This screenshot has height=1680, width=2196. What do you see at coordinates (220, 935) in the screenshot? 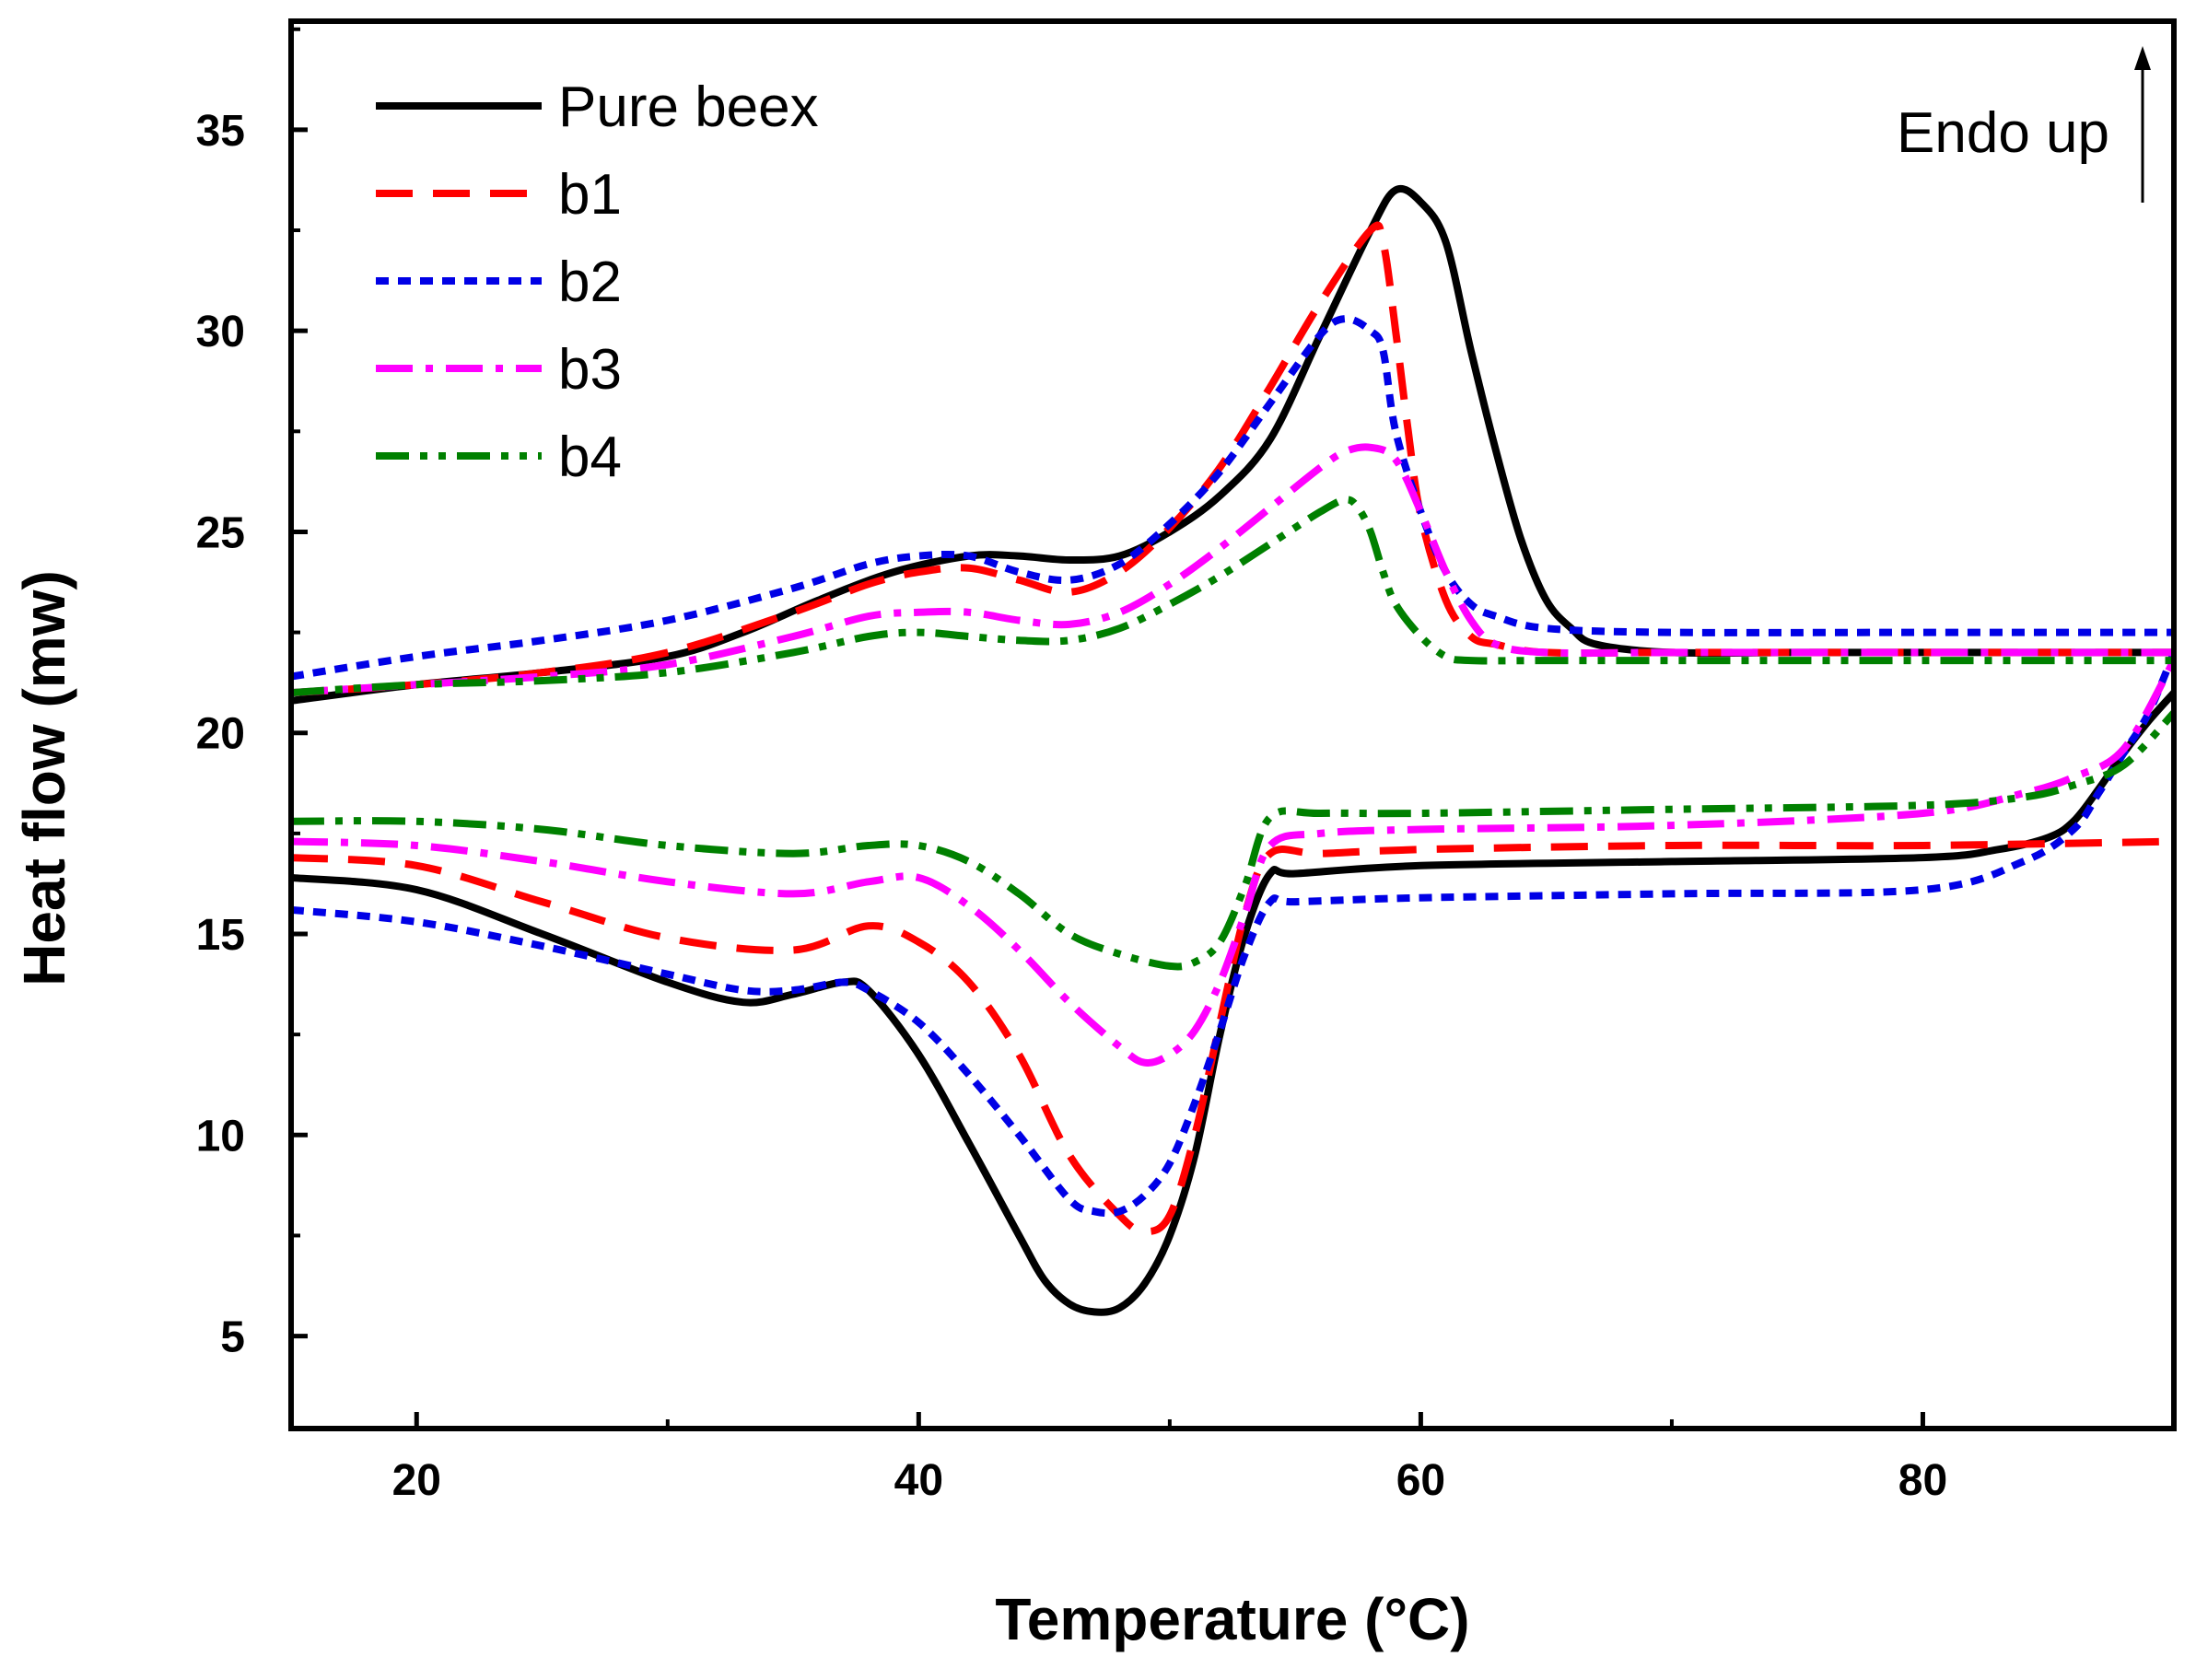
I see `y-tick-label: 15` at bounding box center [220, 935].